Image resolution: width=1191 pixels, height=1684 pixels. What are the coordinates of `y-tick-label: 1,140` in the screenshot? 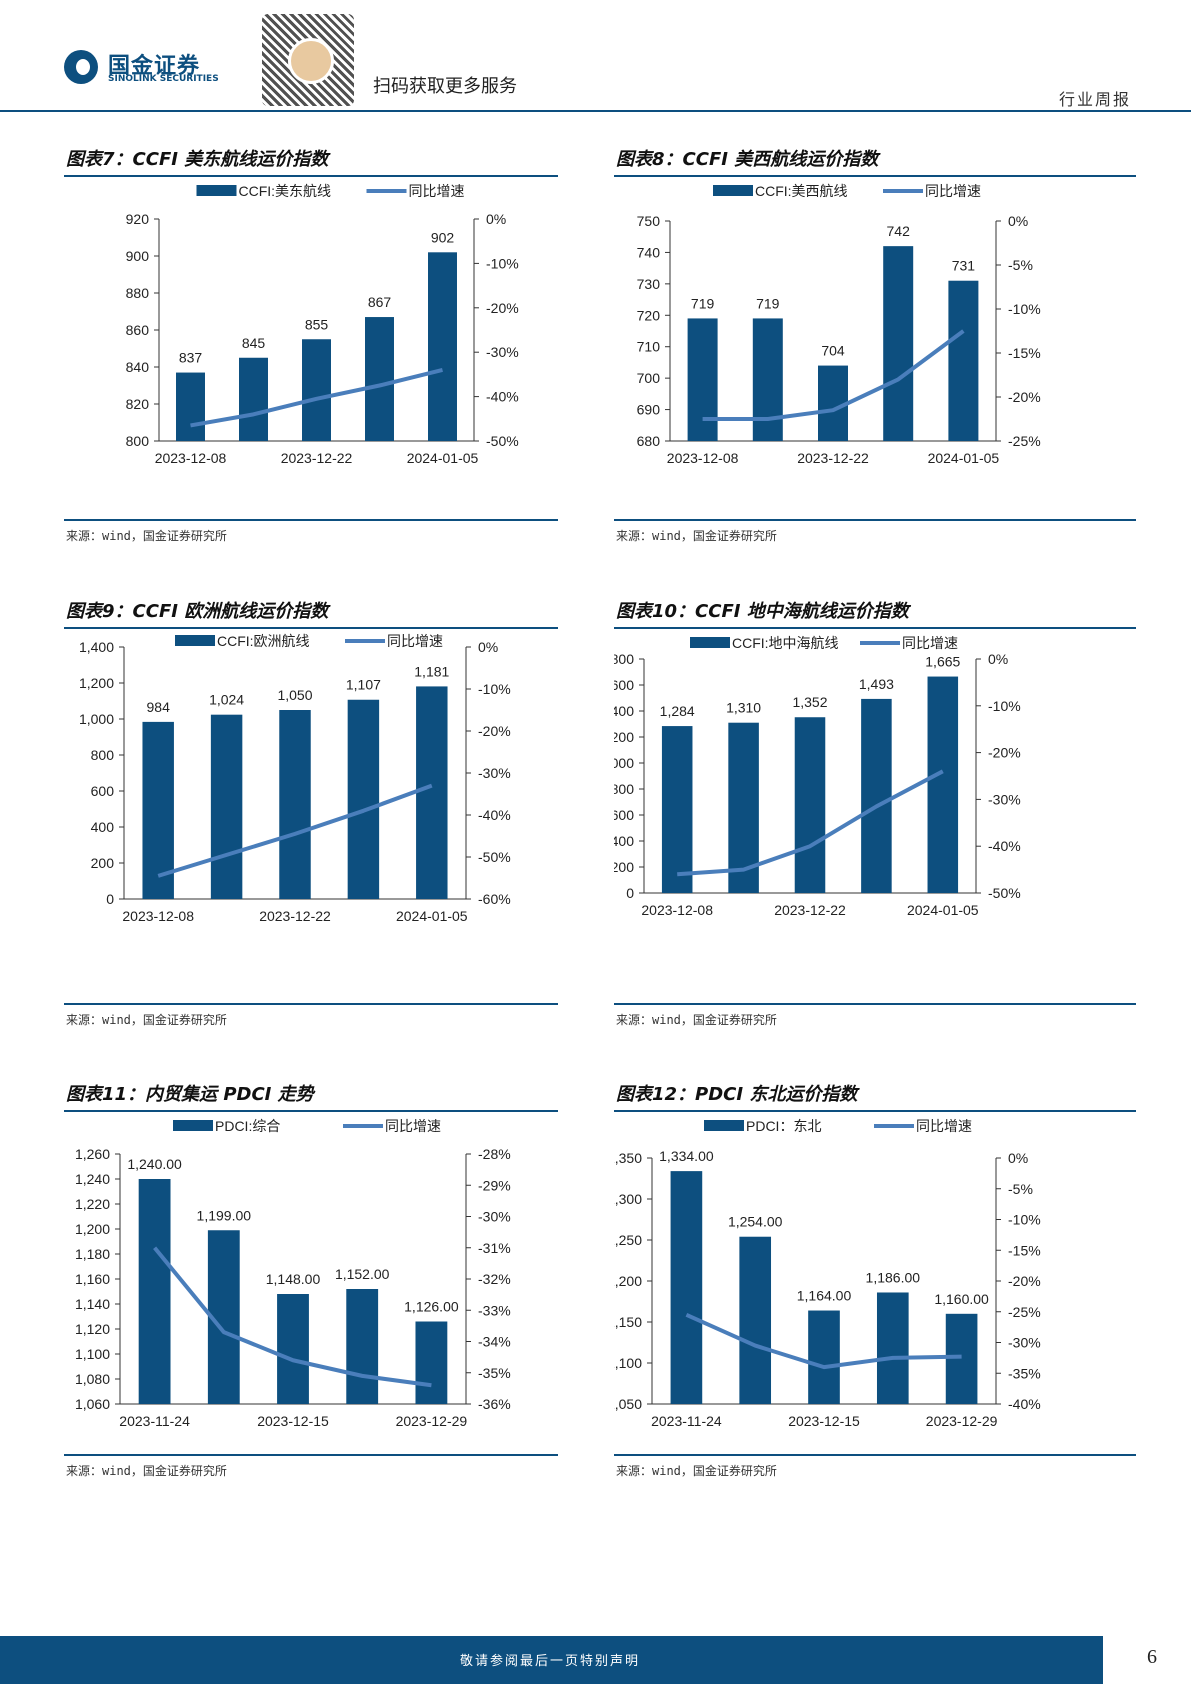 It's located at (92, 1304).